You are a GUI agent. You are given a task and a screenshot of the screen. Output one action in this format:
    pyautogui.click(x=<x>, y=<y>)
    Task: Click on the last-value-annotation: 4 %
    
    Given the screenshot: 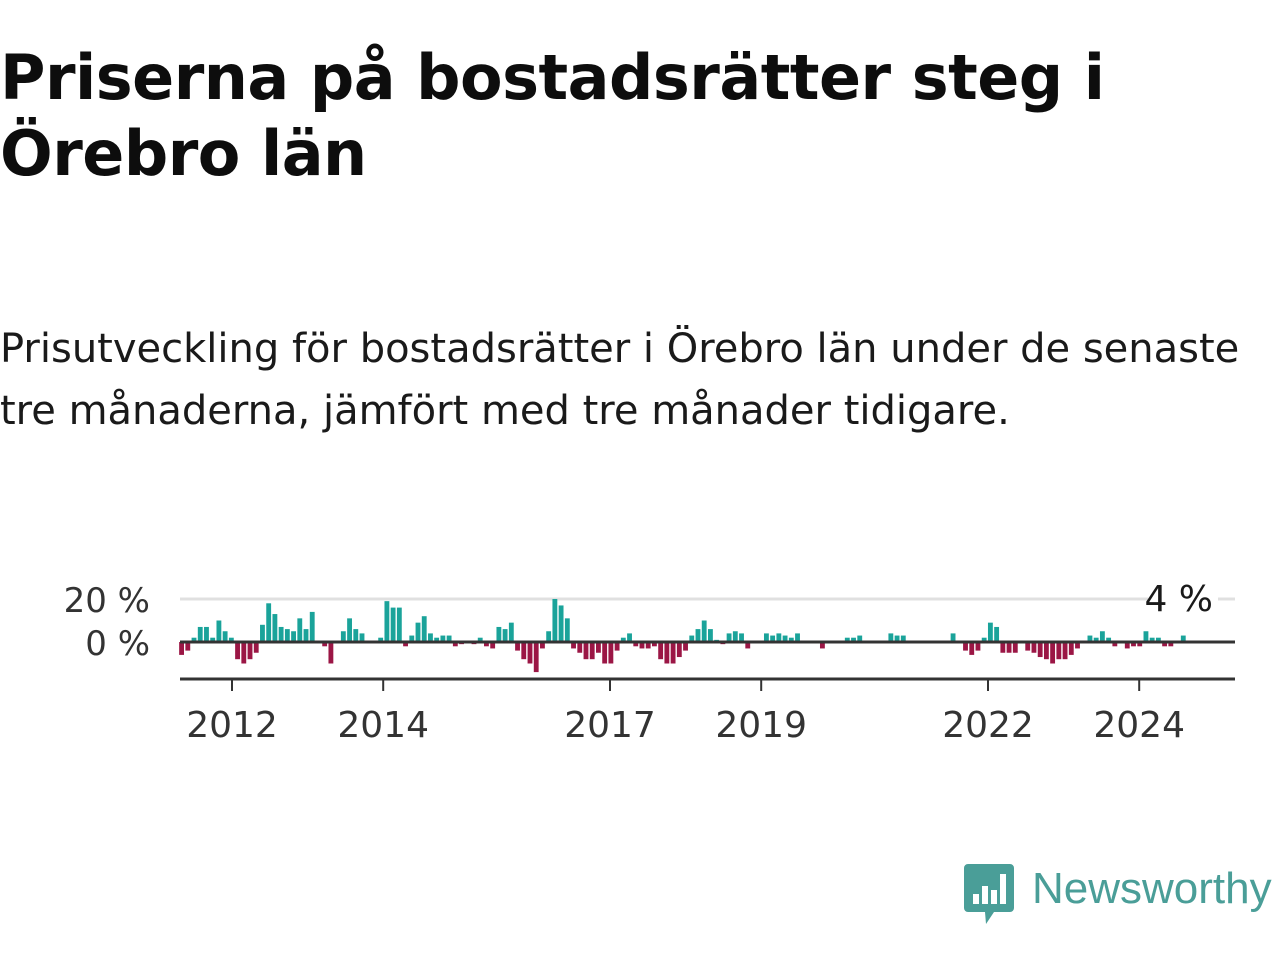 What is the action you would take?
    pyautogui.click(x=1181, y=599)
    